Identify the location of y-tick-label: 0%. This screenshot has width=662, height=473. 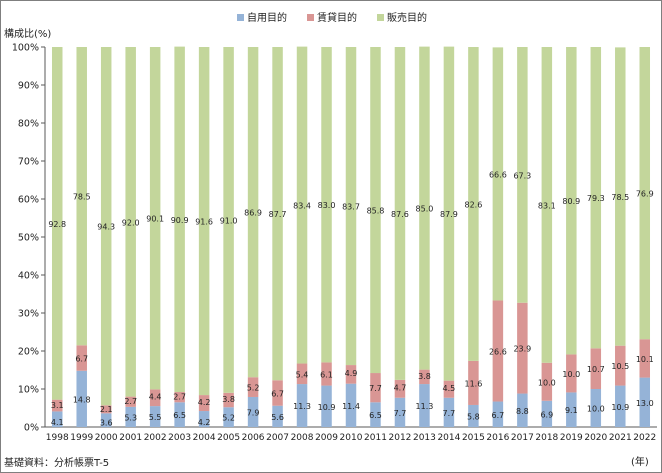
(31, 428).